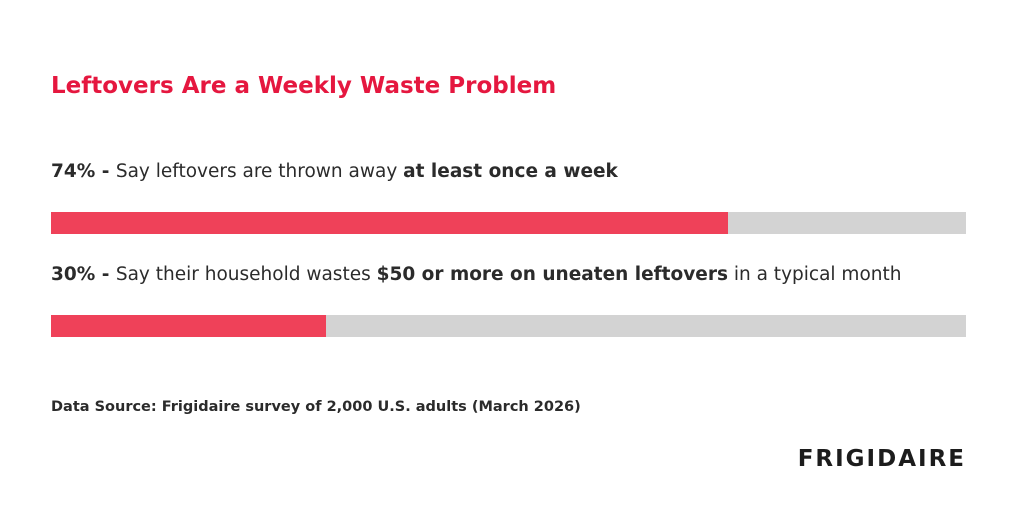 This screenshot has width=1024, height=515. I want to click on label-text: at least once a week, so click(510, 171).